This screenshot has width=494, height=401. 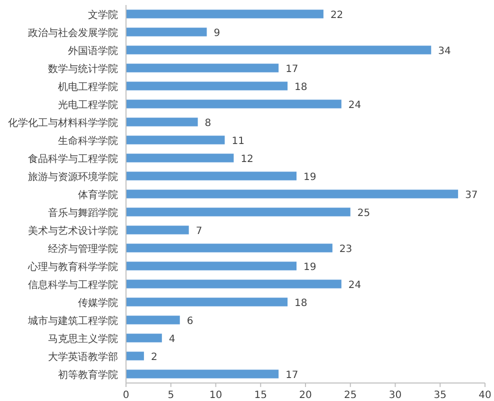 What do you see at coordinates (88, 87) in the screenshot?
I see `y-tick-label: 机电工程学院` at bounding box center [88, 87].